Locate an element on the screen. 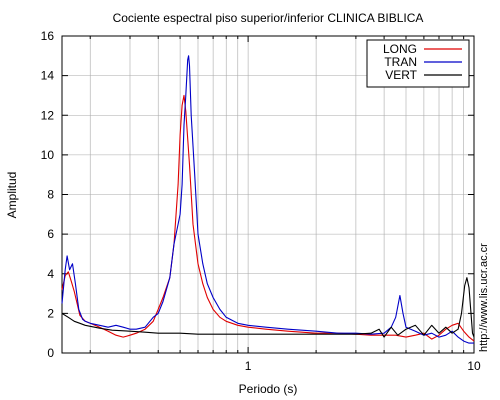  legend-label-vert: VERT is located at coordinates (401, 75).